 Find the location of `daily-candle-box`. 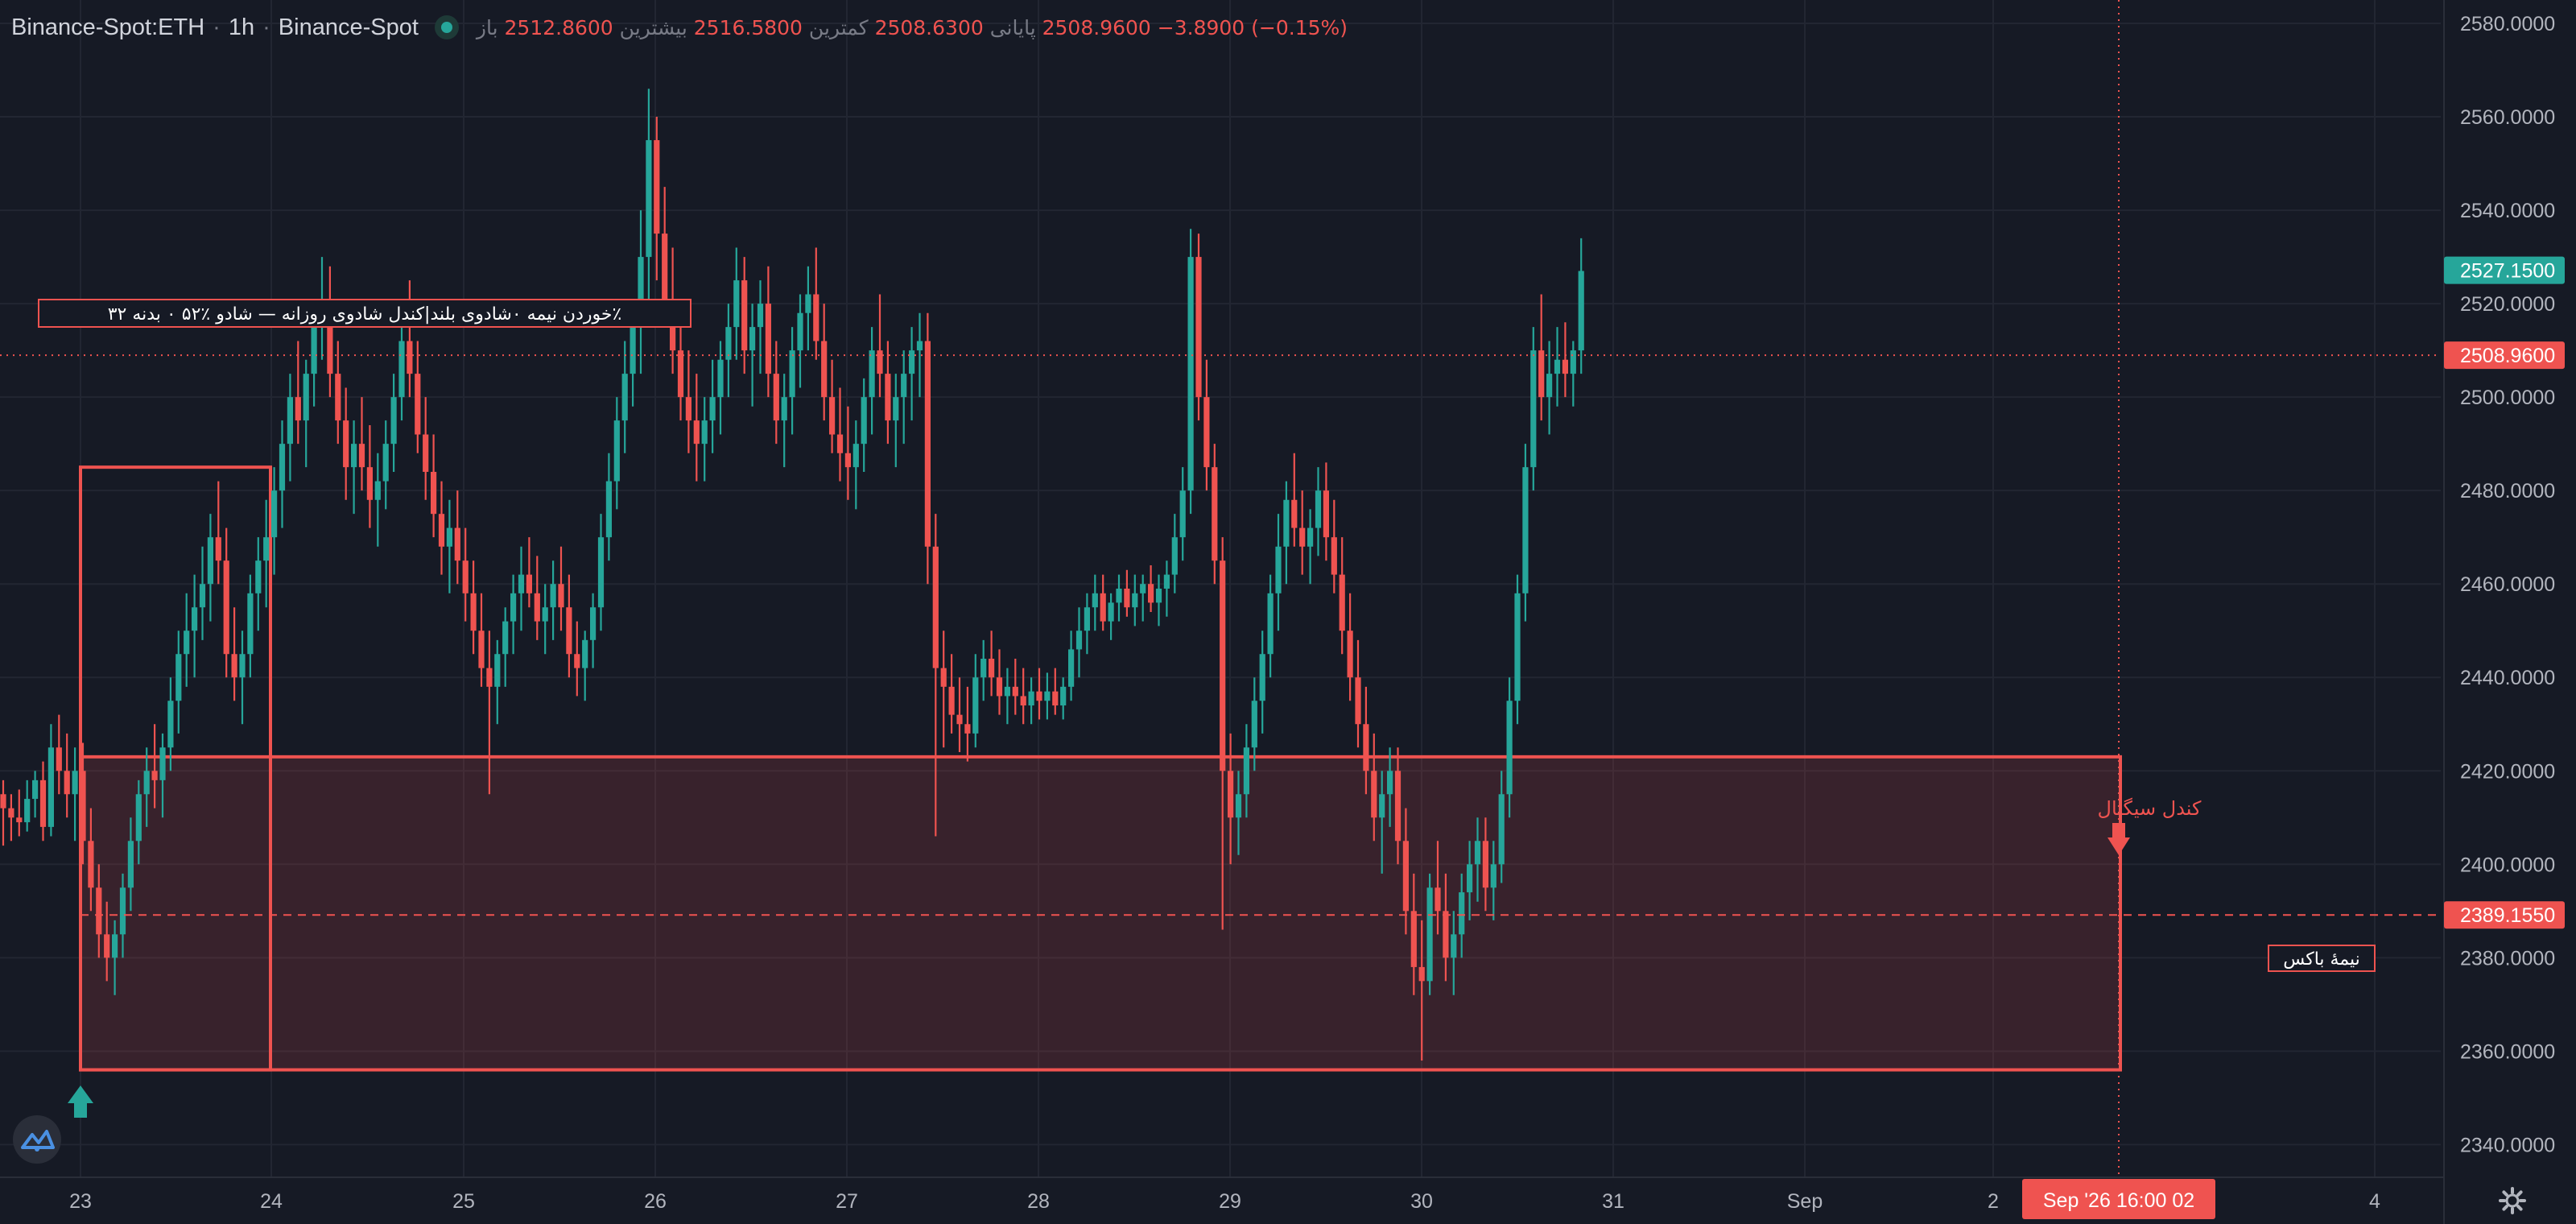

daily-candle-box is located at coordinates (175, 768).